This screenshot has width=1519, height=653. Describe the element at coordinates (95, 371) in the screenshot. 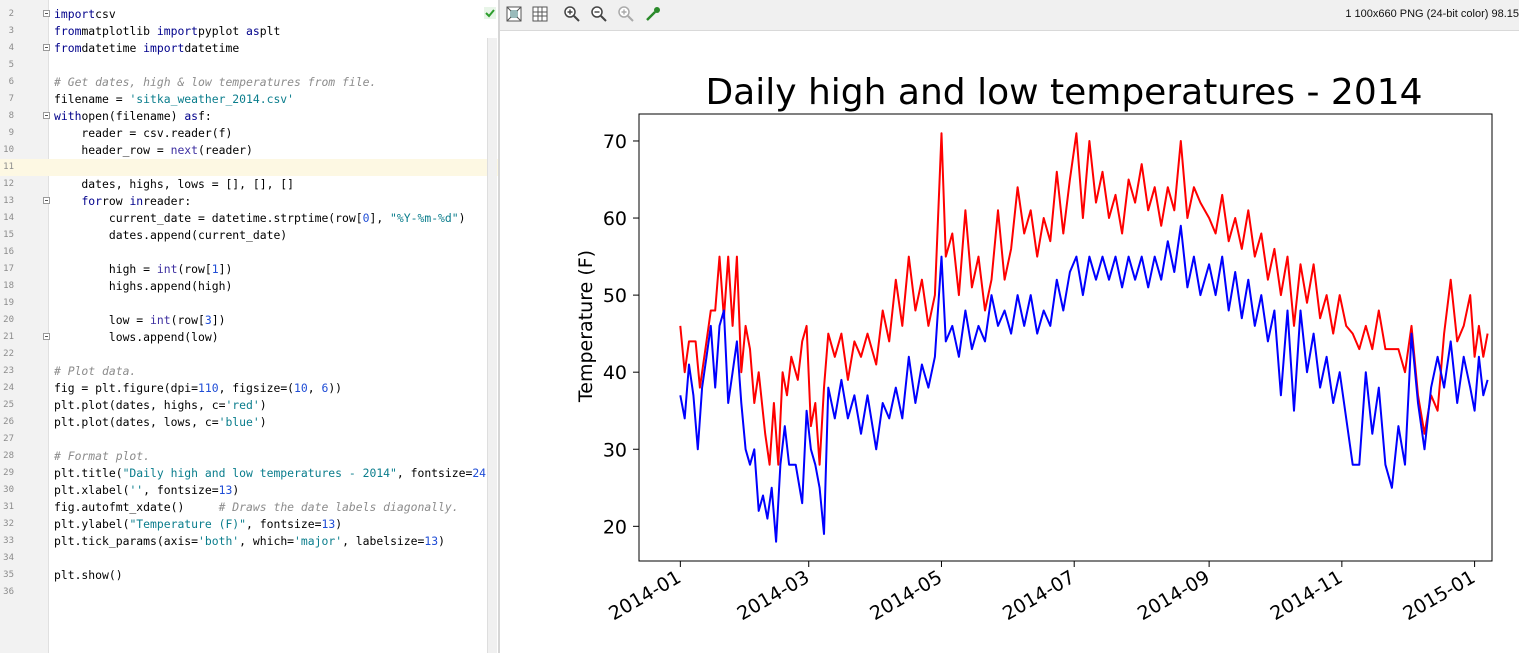

I see `code-text: # Plot data.` at that location.